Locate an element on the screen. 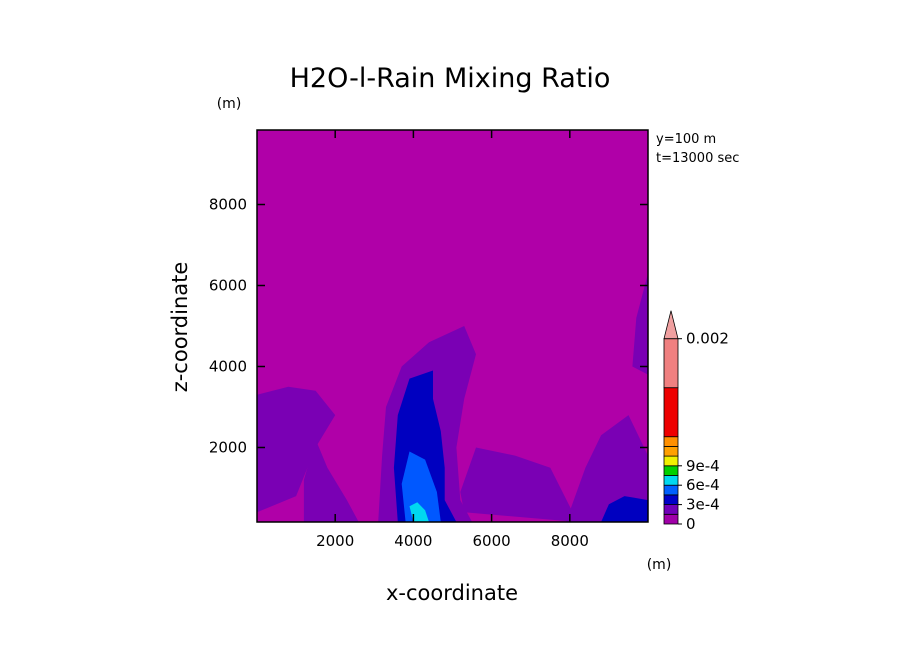 This screenshot has height=654, width=904. y-axis-label: z-coordinate is located at coordinates (180, 327).